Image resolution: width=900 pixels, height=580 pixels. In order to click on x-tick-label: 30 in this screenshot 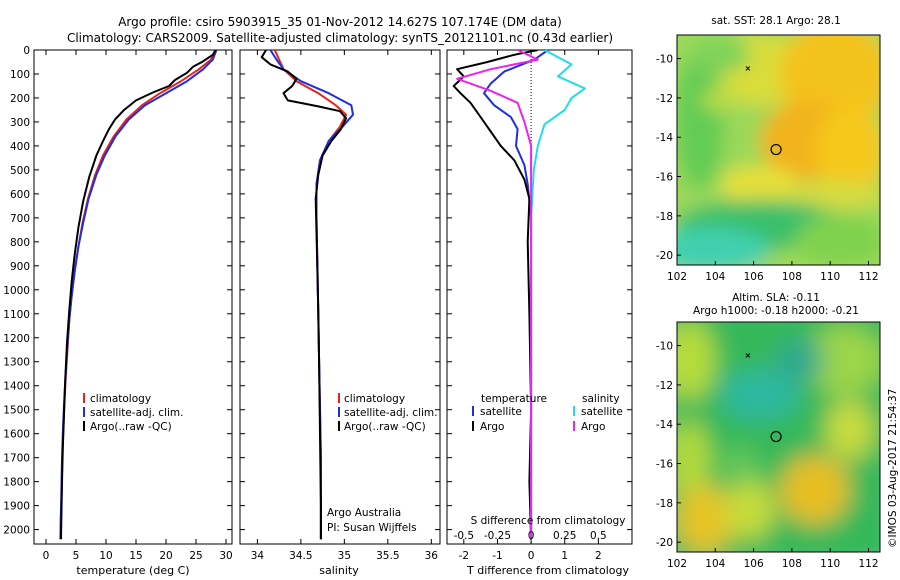, I will do `click(225, 556)`.